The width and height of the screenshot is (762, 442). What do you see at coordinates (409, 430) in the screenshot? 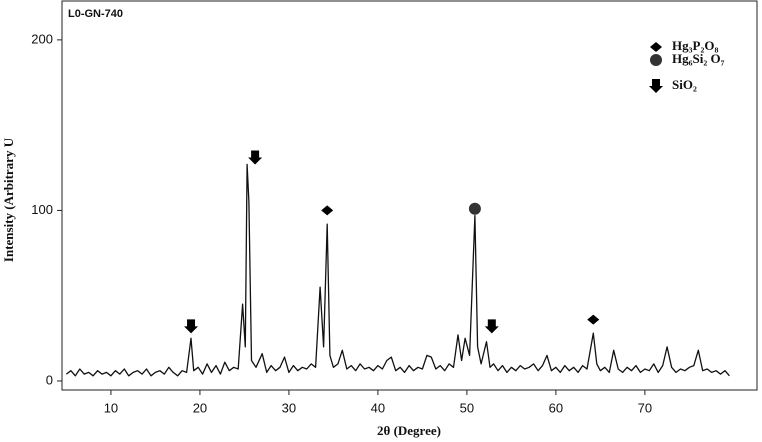
I see `x-axis-label: 2θ (Degree)` at bounding box center [409, 430].